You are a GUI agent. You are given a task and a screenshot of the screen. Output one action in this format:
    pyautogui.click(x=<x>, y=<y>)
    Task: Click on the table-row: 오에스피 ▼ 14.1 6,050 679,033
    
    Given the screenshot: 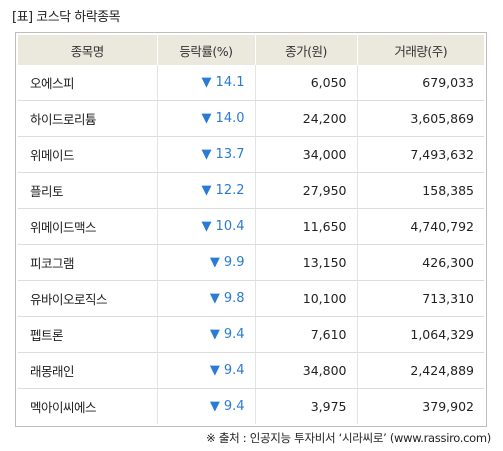 What is the action you would take?
    pyautogui.click(x=251, y=83)
    